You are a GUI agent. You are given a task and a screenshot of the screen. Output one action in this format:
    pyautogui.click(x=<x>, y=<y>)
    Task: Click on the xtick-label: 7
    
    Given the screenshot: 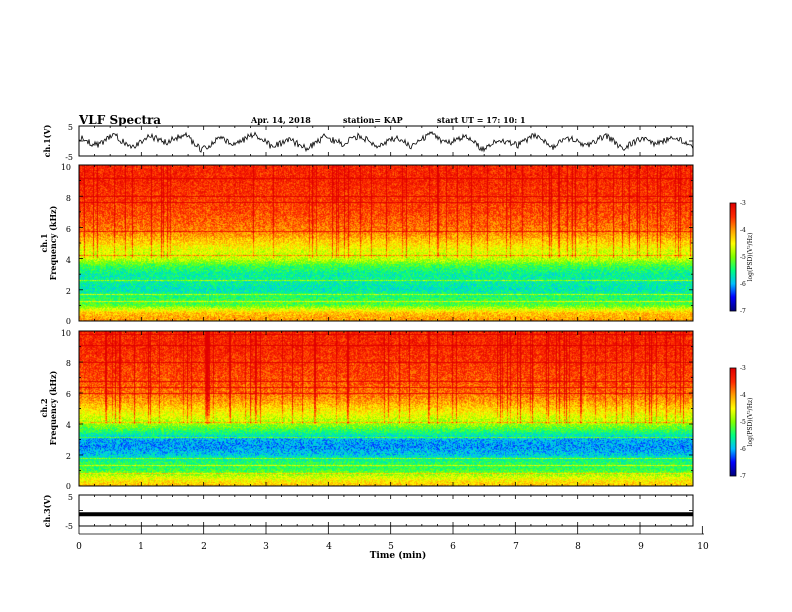 What is the action you would take?
    pyautogui.click(x=516, y=547)
    